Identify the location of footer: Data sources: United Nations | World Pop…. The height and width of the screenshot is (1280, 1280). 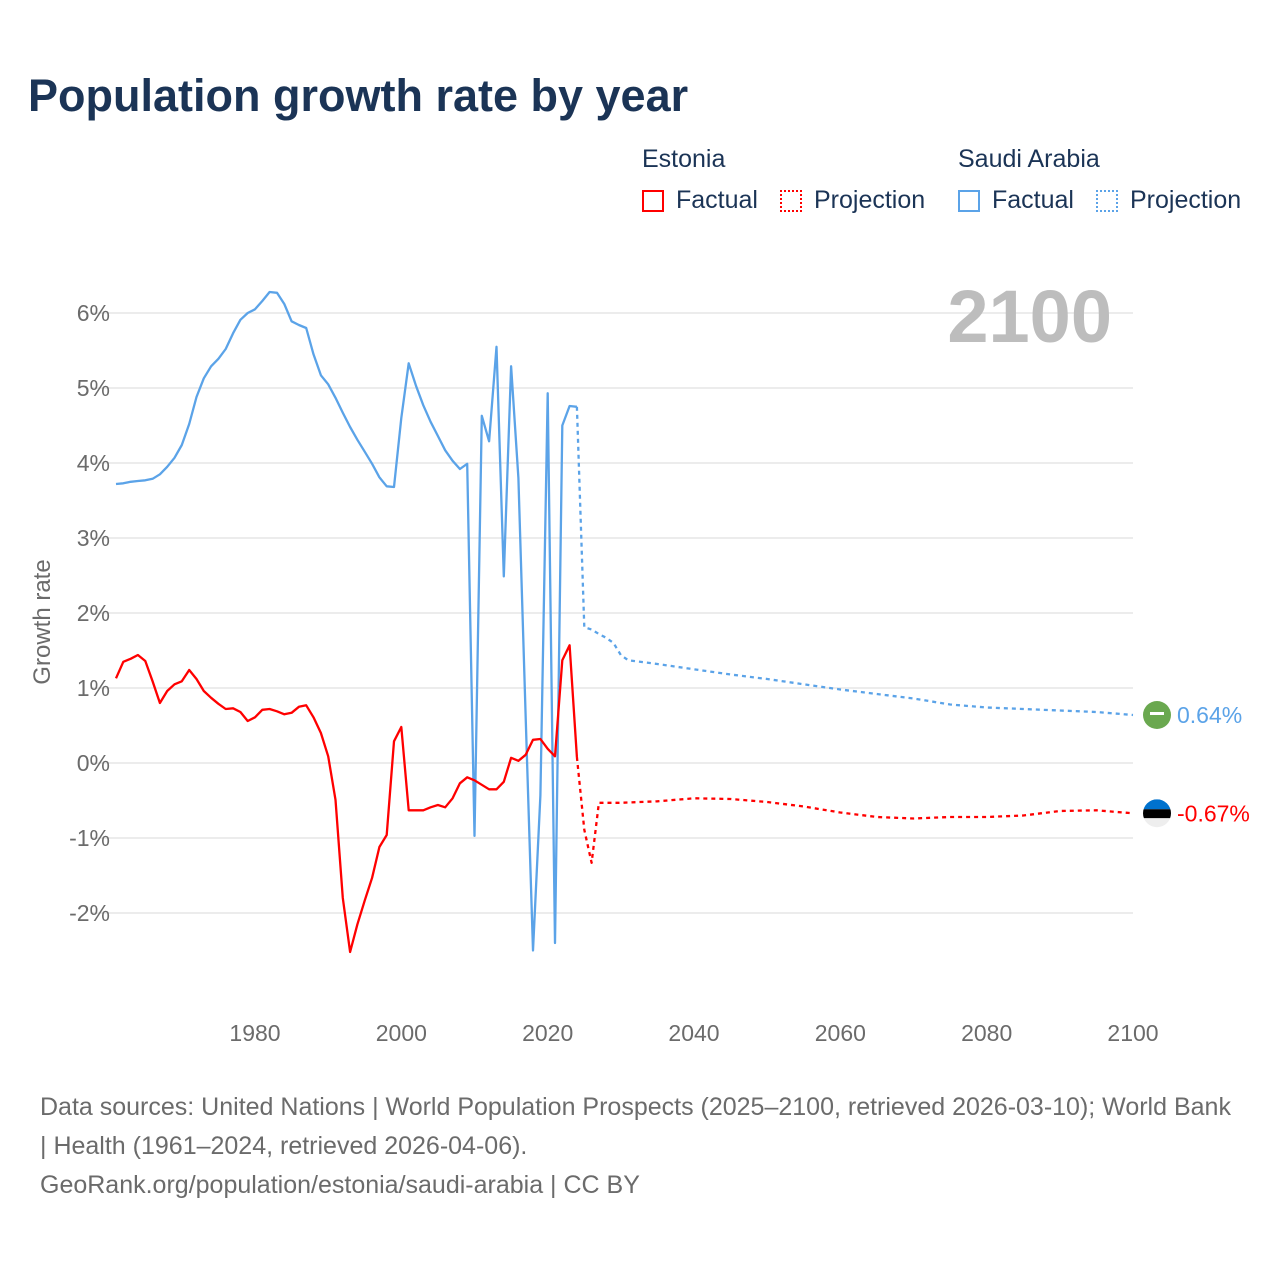
(640, 1146).